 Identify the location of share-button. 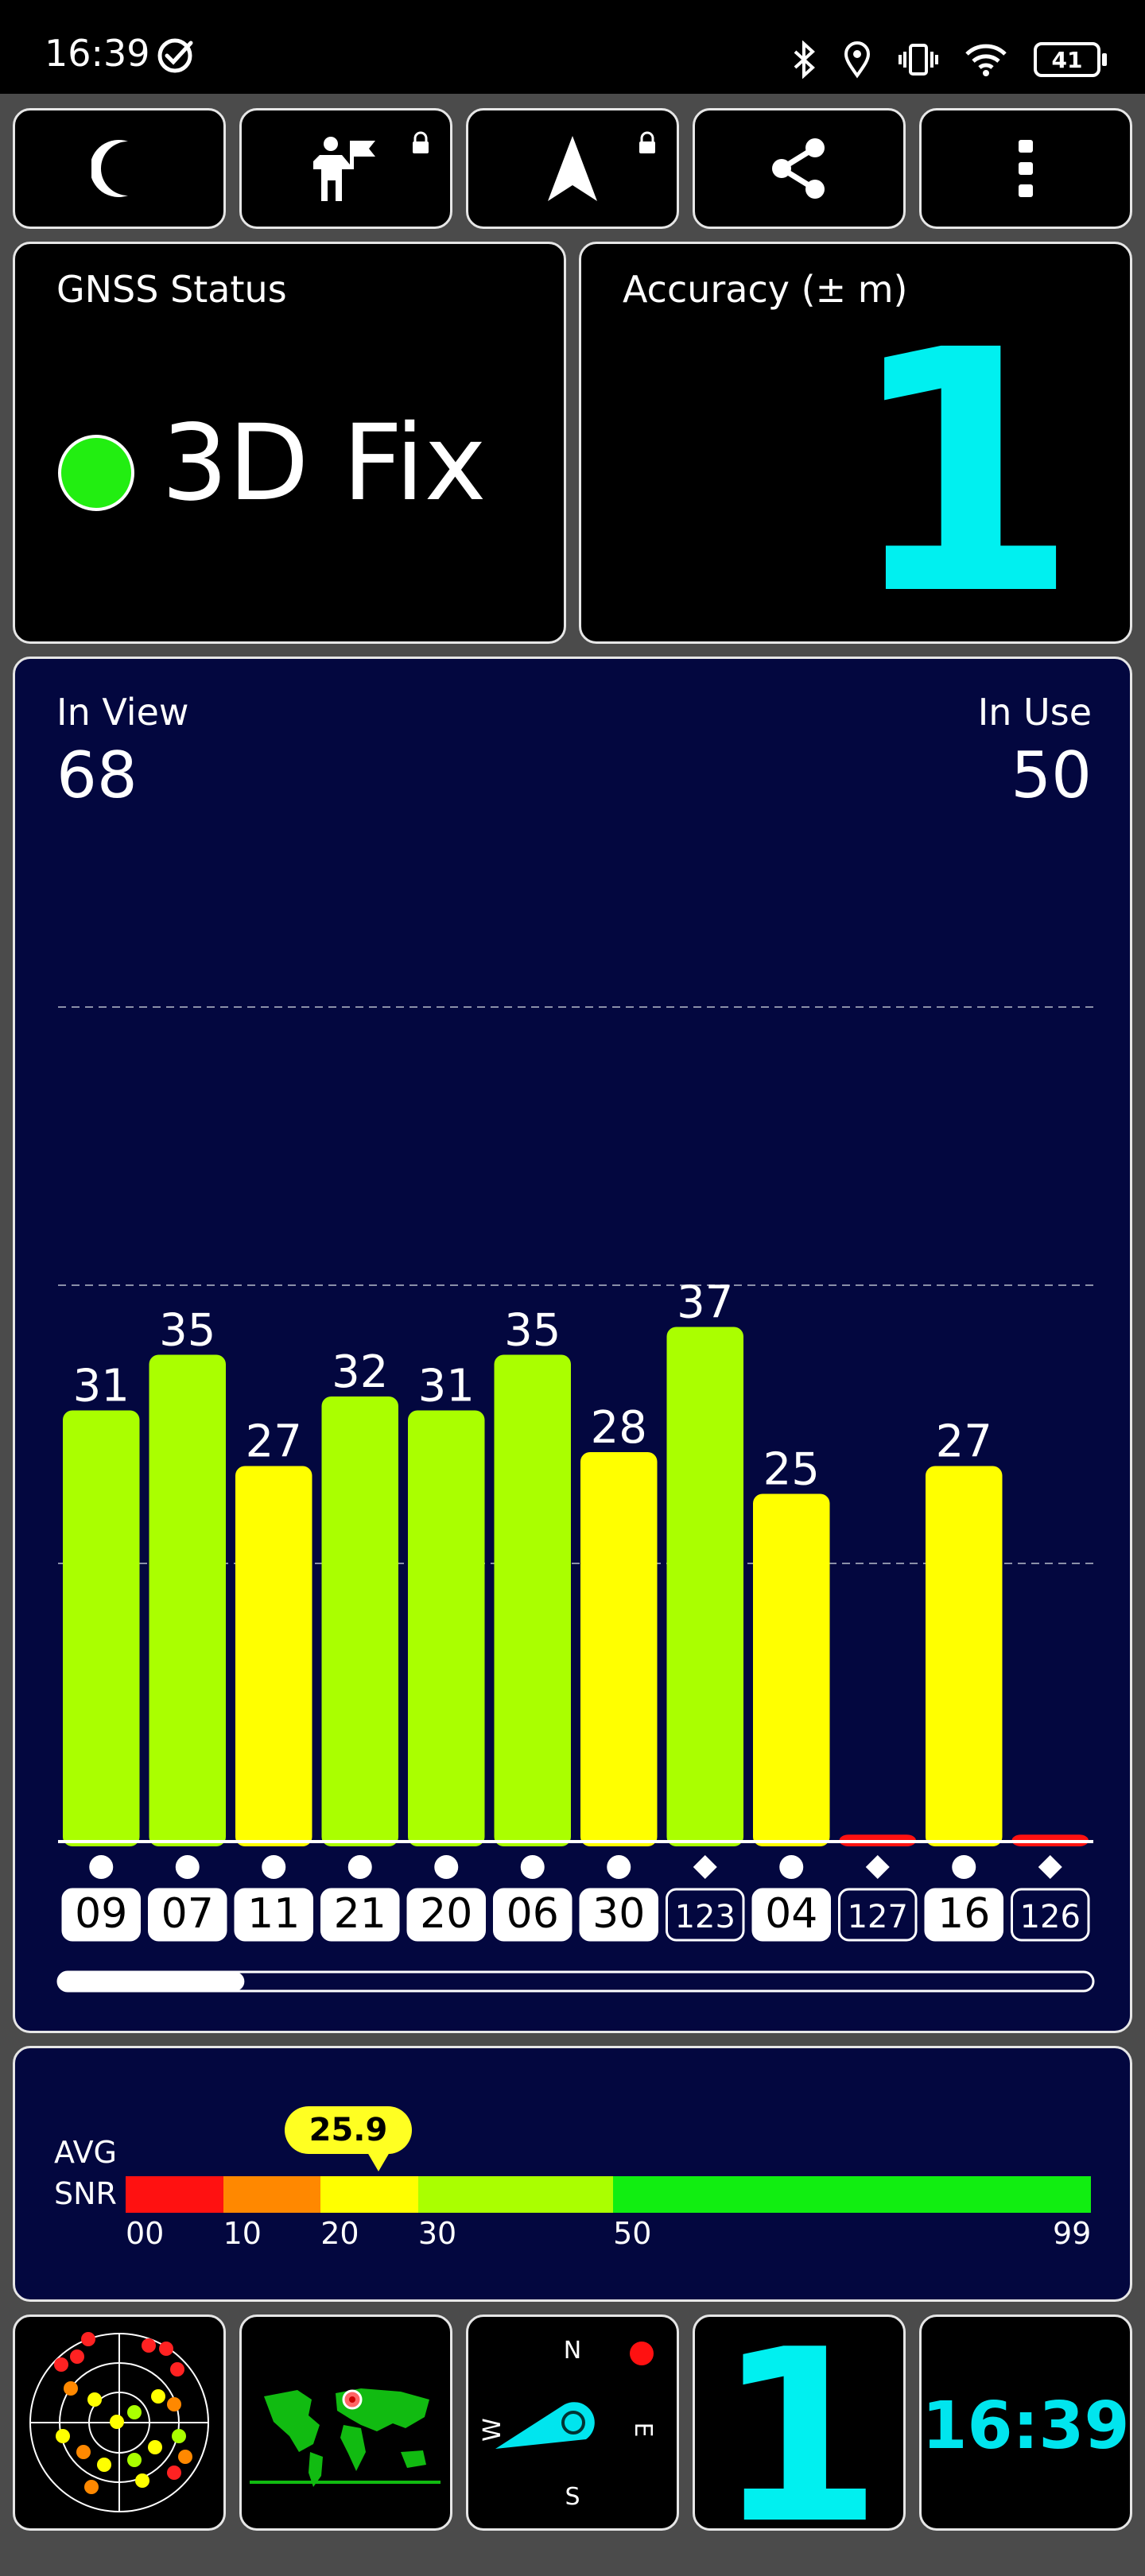
(799, 168).